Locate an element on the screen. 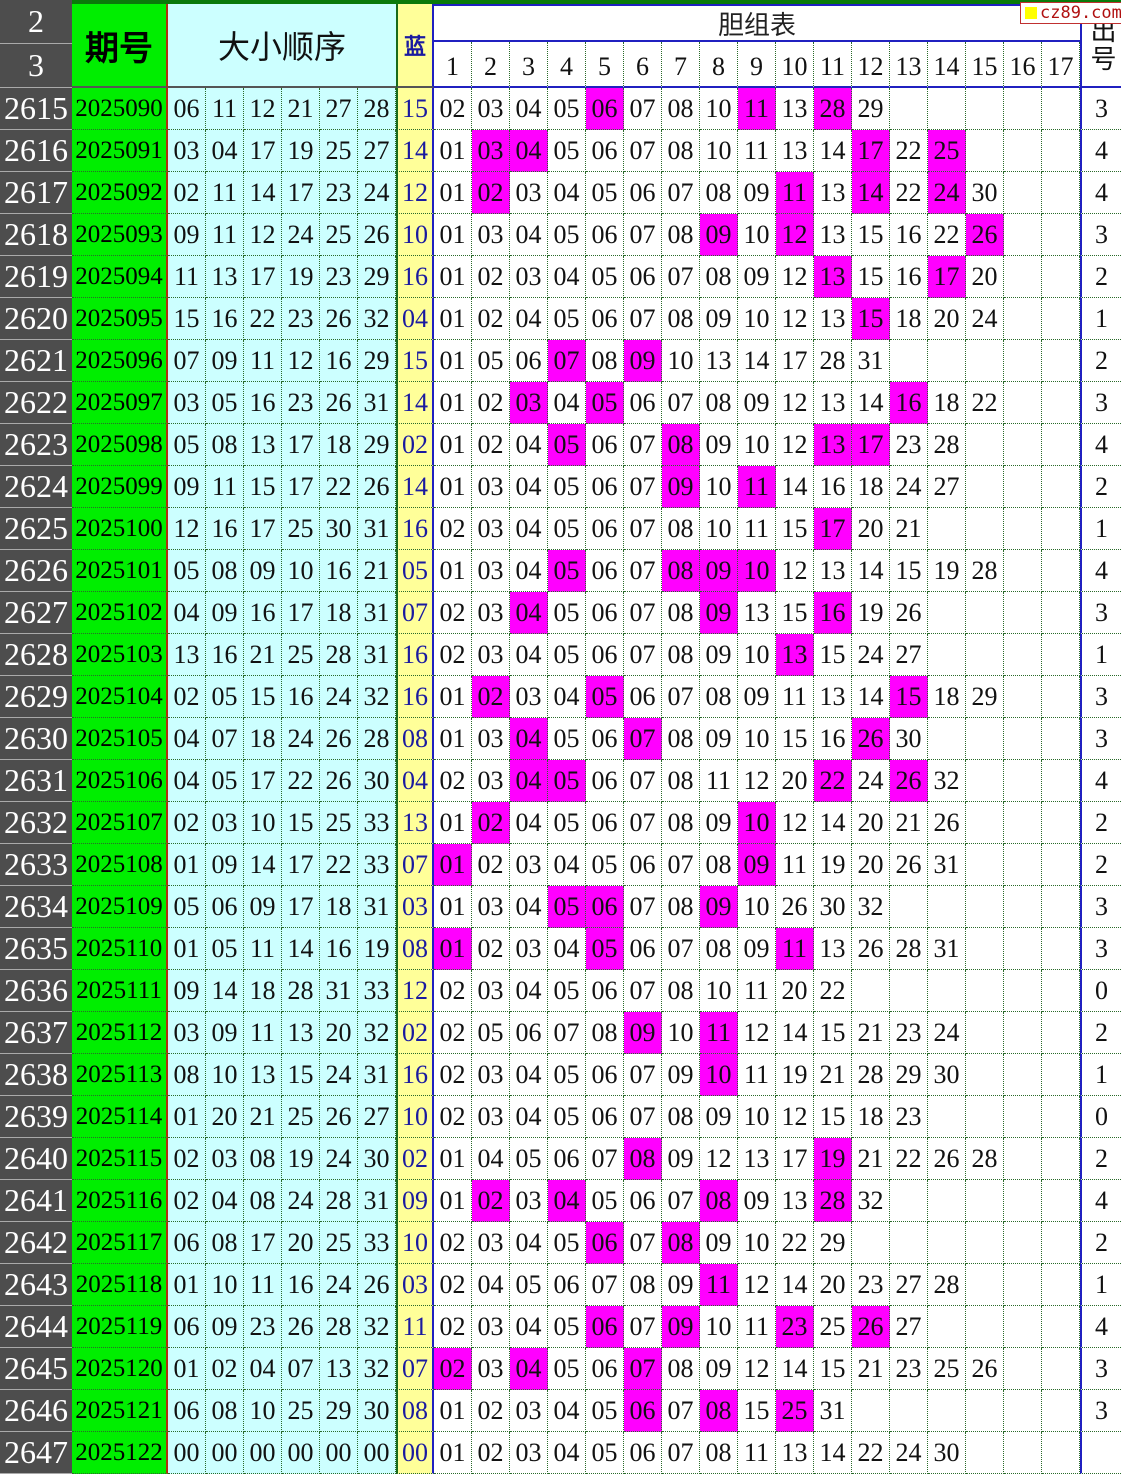  blue-number-cell: 13 is located at coordinates (415, 823).